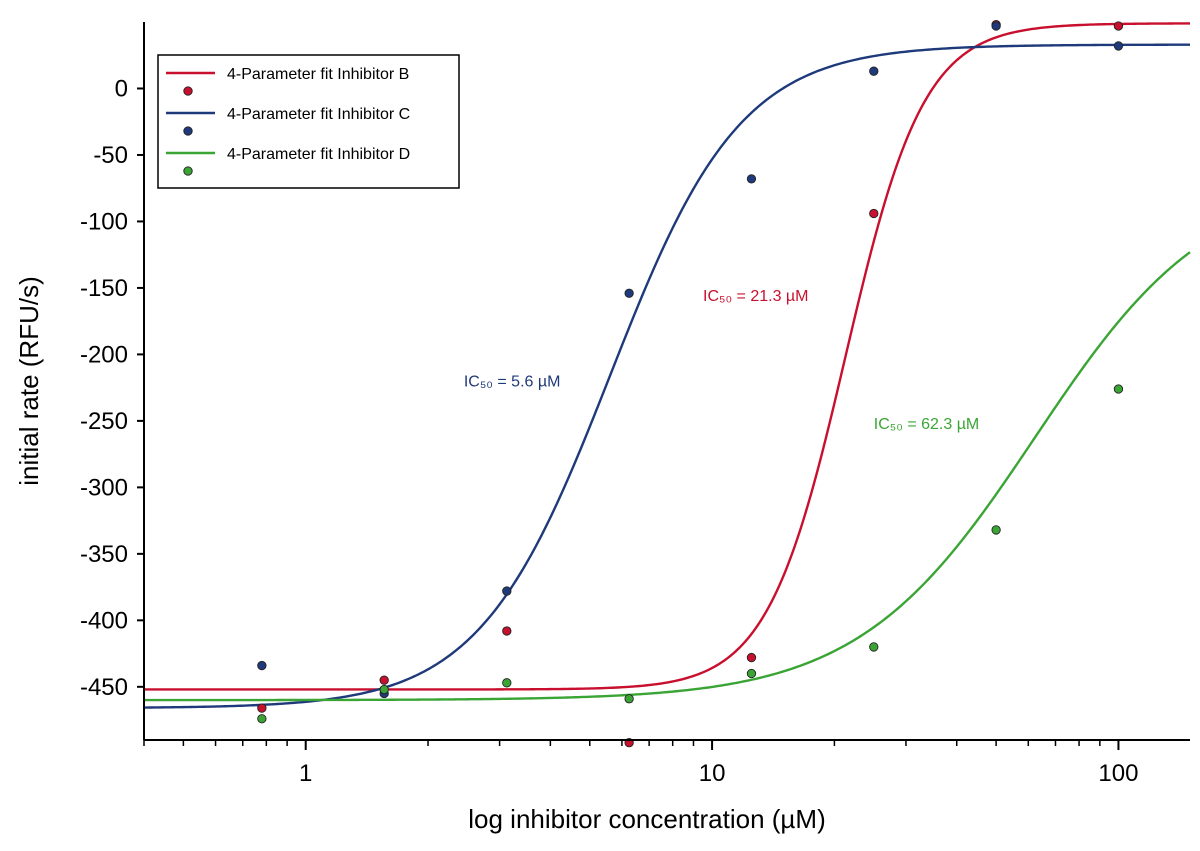 This screenshot has width=1200, height=851. Describe the element at coordinates (318, 74) in the screenshot. I see `legend-label-inhibitor-b: 4-Parameter fit Inhibitor B` at that location.